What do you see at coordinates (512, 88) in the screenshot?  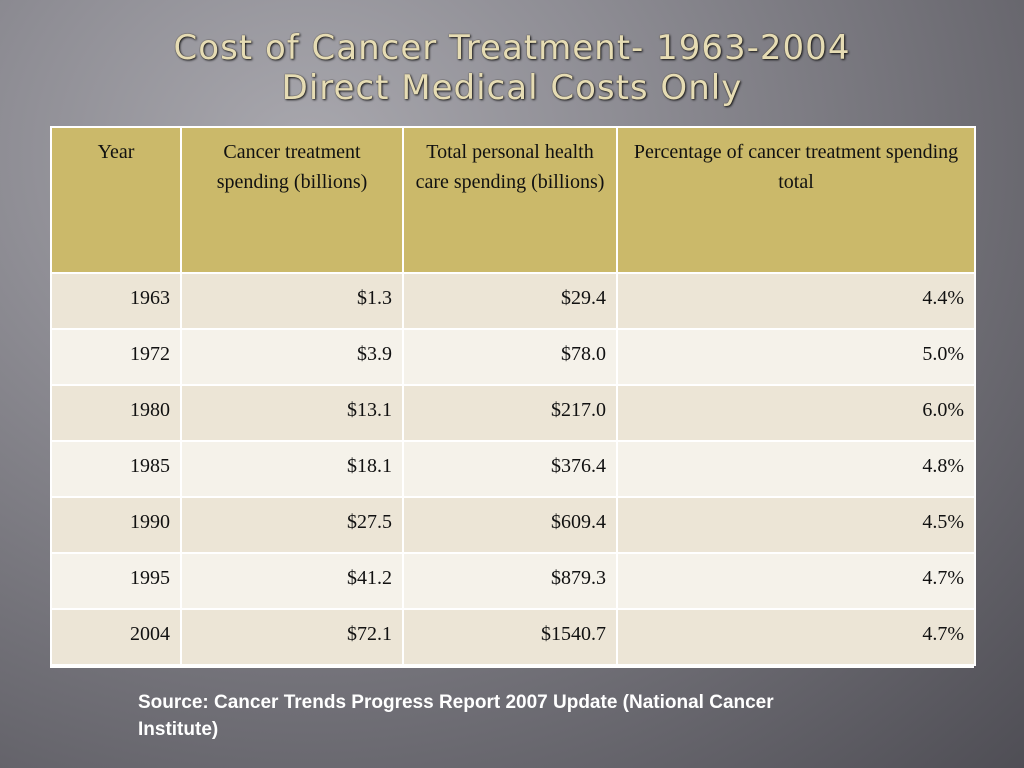 I see `slide-title-line-2: Direct Medical Costs Only` at bounding box center [512, 88].